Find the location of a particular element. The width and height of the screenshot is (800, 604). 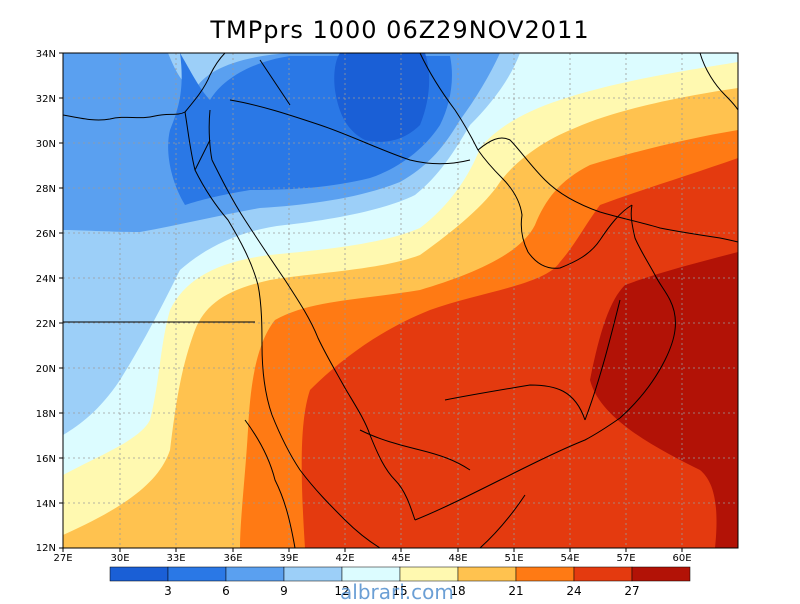

lat-tick: 22N is located at coordinates (46, 324).